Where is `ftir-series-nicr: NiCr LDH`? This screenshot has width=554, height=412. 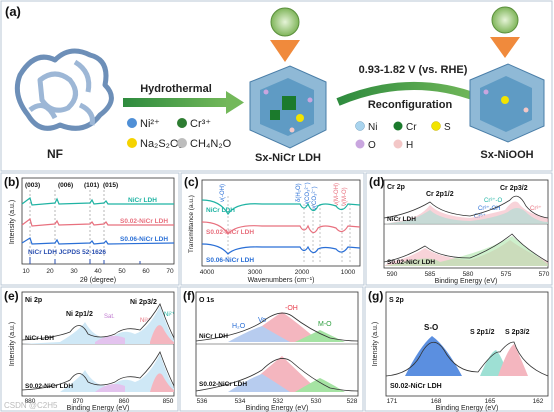
ftir-series-nicr: NiCr LDH is located at coordinates (220, 210).